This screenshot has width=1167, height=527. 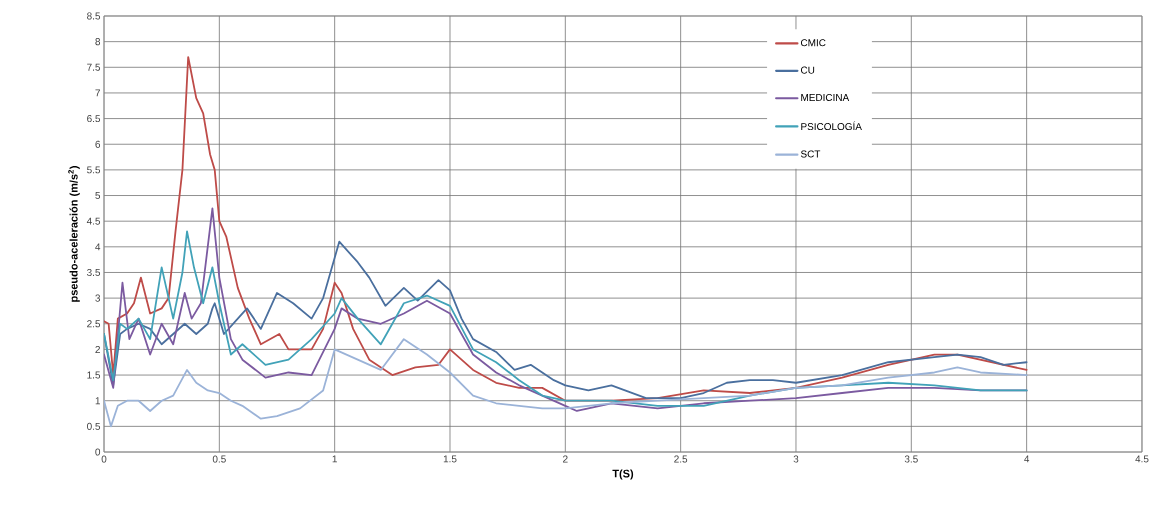 I want to click on legend-label: CU, so click(x=807, y=70).